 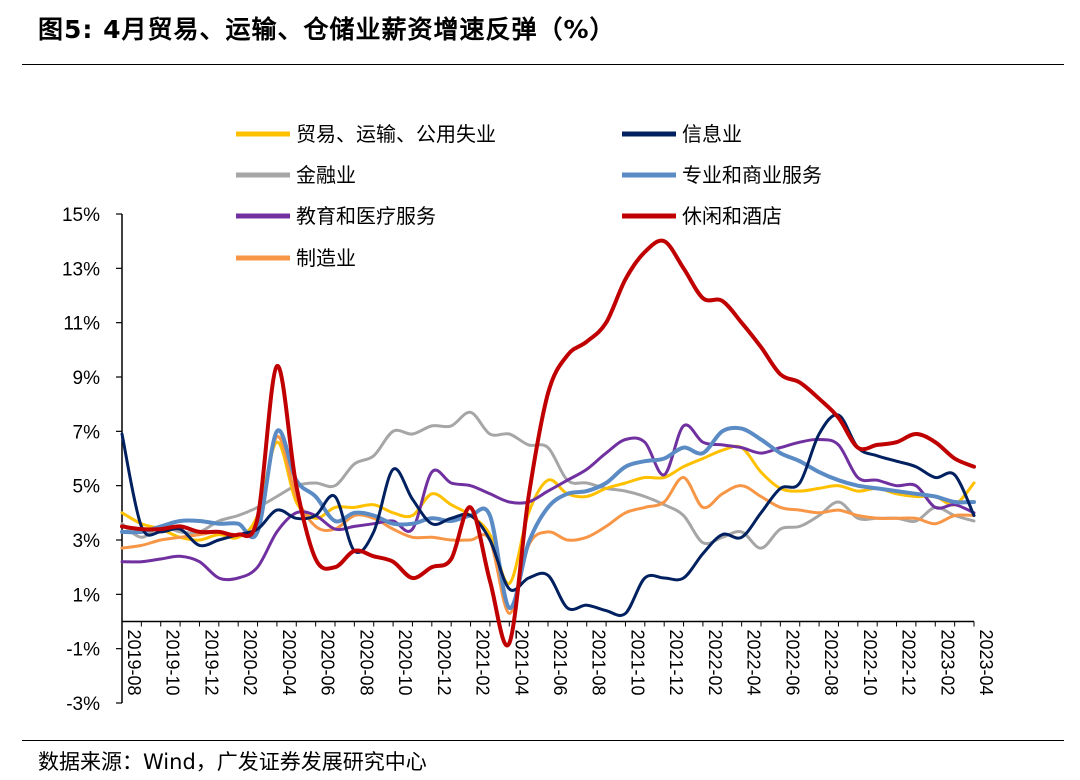 What do you see at coordinates (366, 663) in the screenshot?
I see `x-tick-label: 2020-08` at bounding box center [366, 663].